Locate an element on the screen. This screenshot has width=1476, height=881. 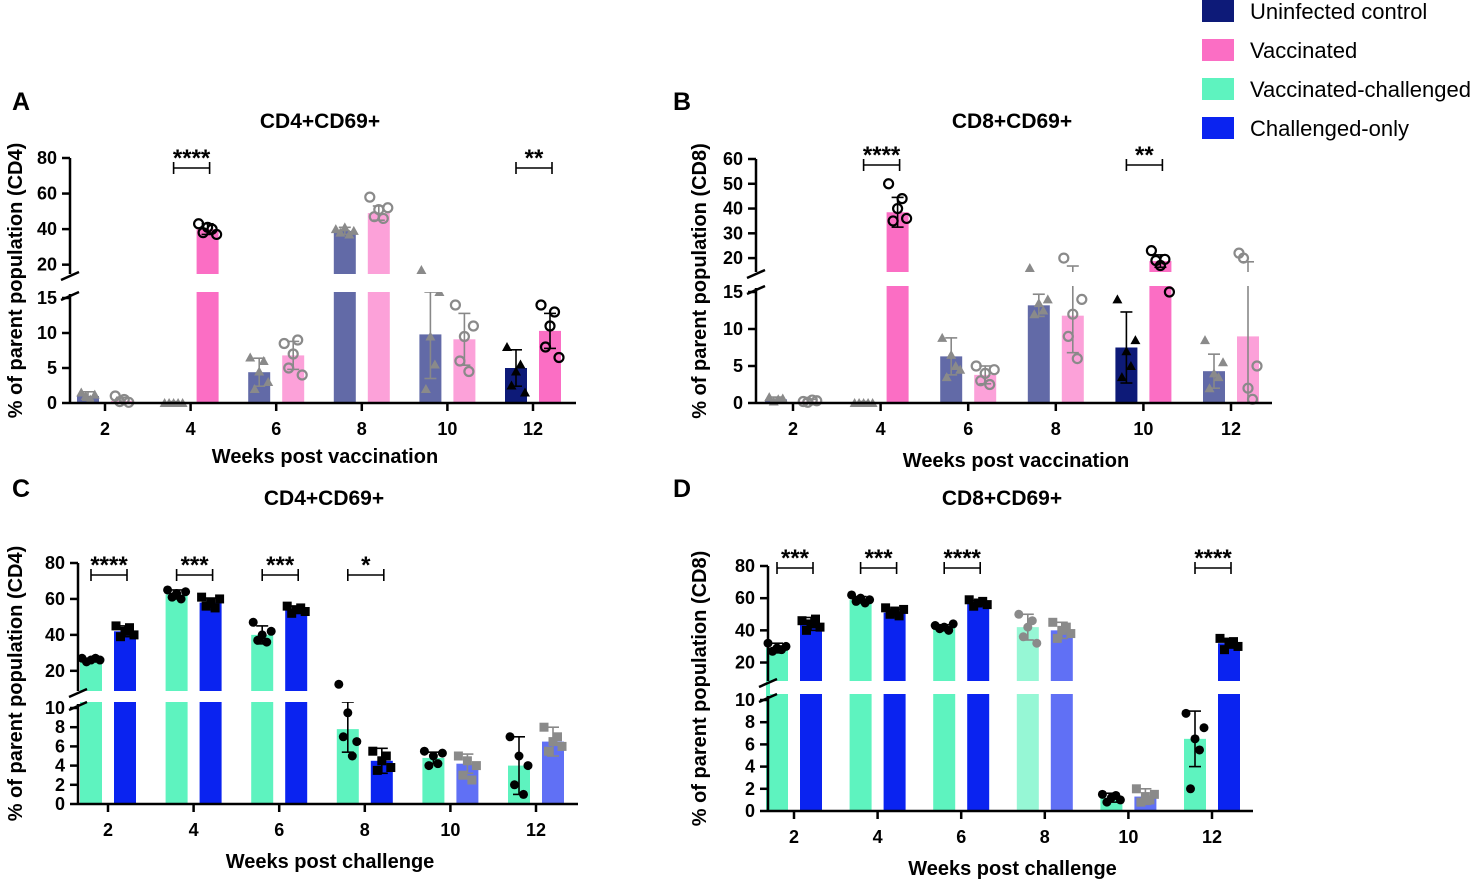
y-axis-label: % of parent population (CD8) is located at coordinates (700, 689).